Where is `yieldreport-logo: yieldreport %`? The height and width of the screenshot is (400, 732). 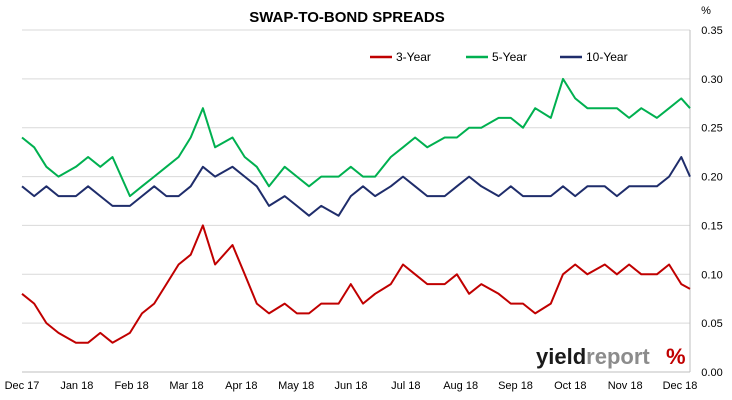 yieldreport-logo: yieldreport % is located at coordinates (611, 356).